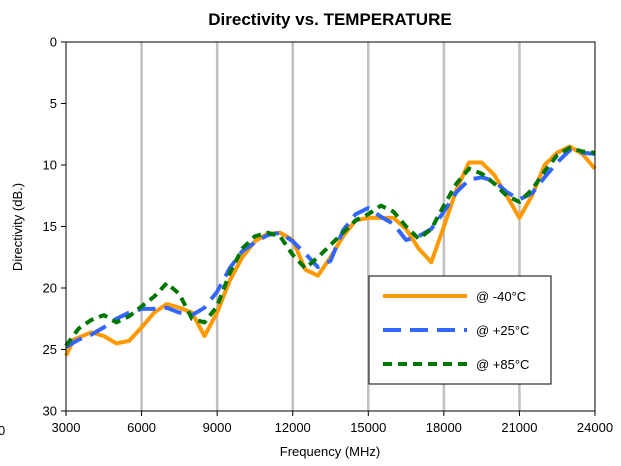  I want to click on x-tick-label: 9000, so click(217, 427).